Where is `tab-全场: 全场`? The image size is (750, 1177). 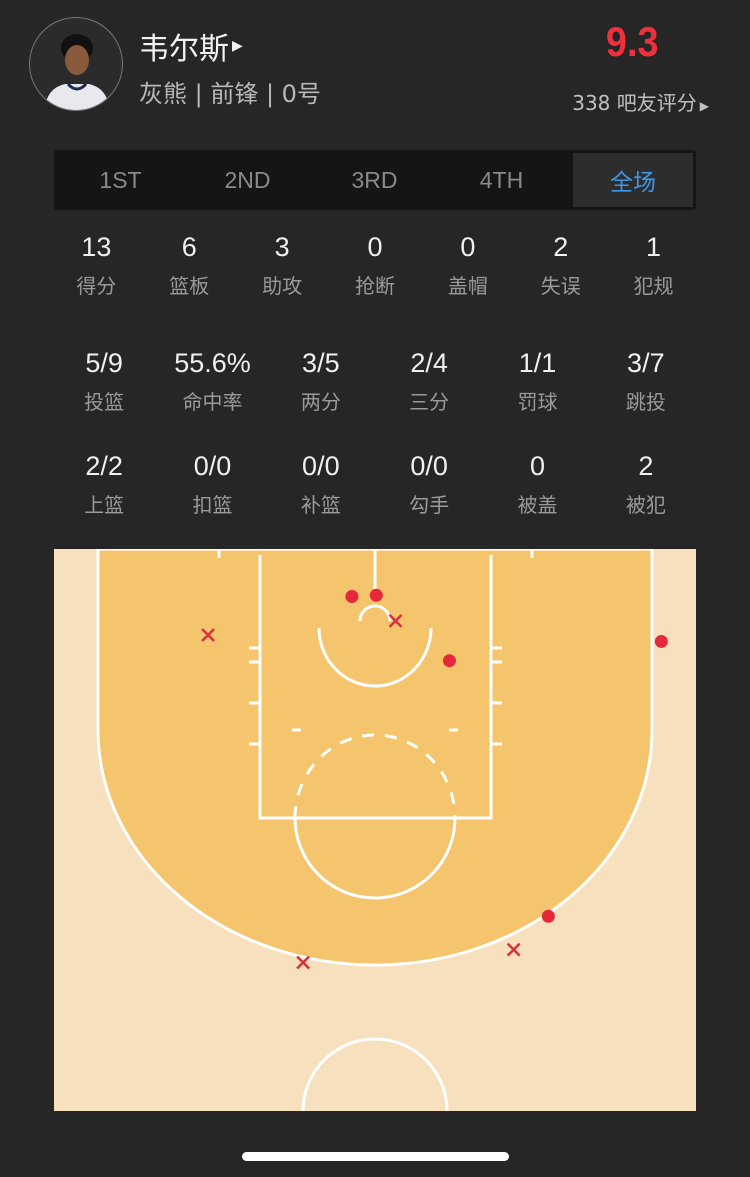 tab-全场: 全场 is located at coordinates (633, 180).